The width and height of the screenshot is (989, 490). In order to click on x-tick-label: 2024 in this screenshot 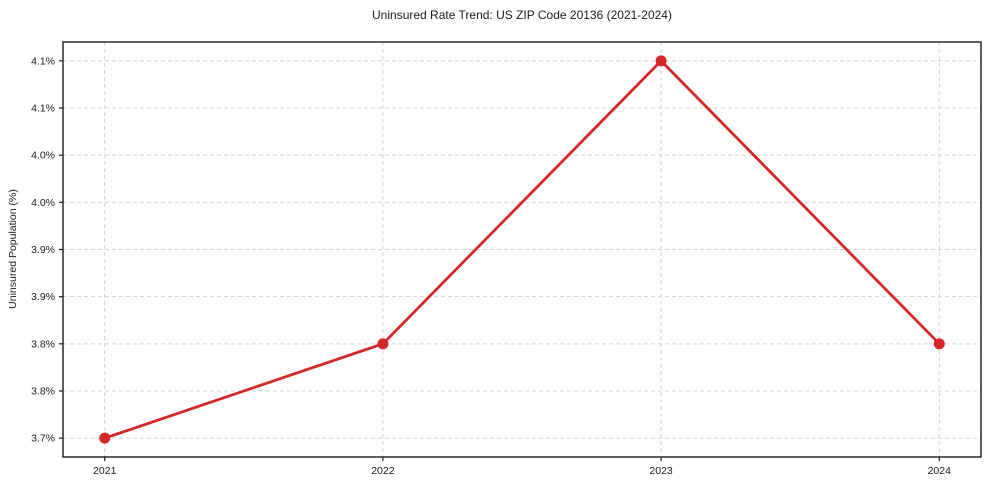, I will do `click(940, 471)`.